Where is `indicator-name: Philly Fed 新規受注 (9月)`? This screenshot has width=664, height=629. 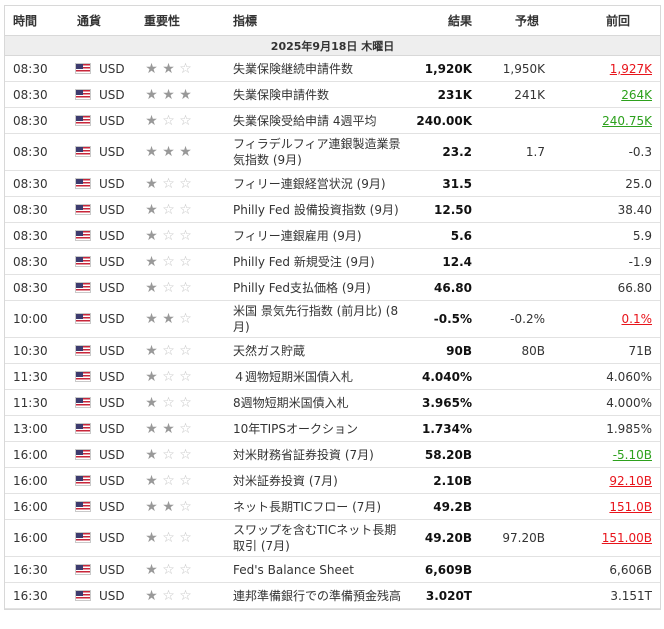 indicator-name: Philly Fed 新規受注 (9月) is located at coordinates (321, 261).